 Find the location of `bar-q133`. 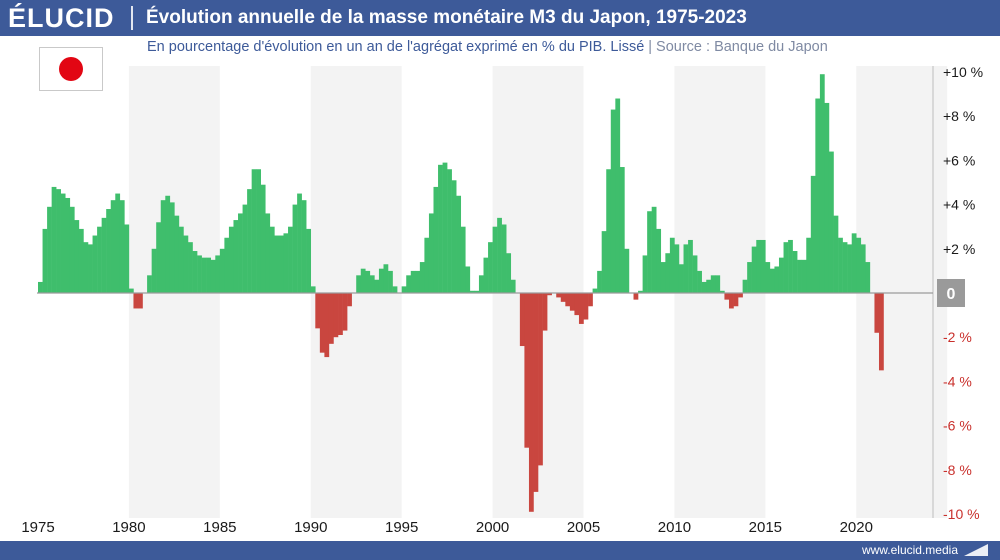

bar-q133 is located at coordinates (645, 274).